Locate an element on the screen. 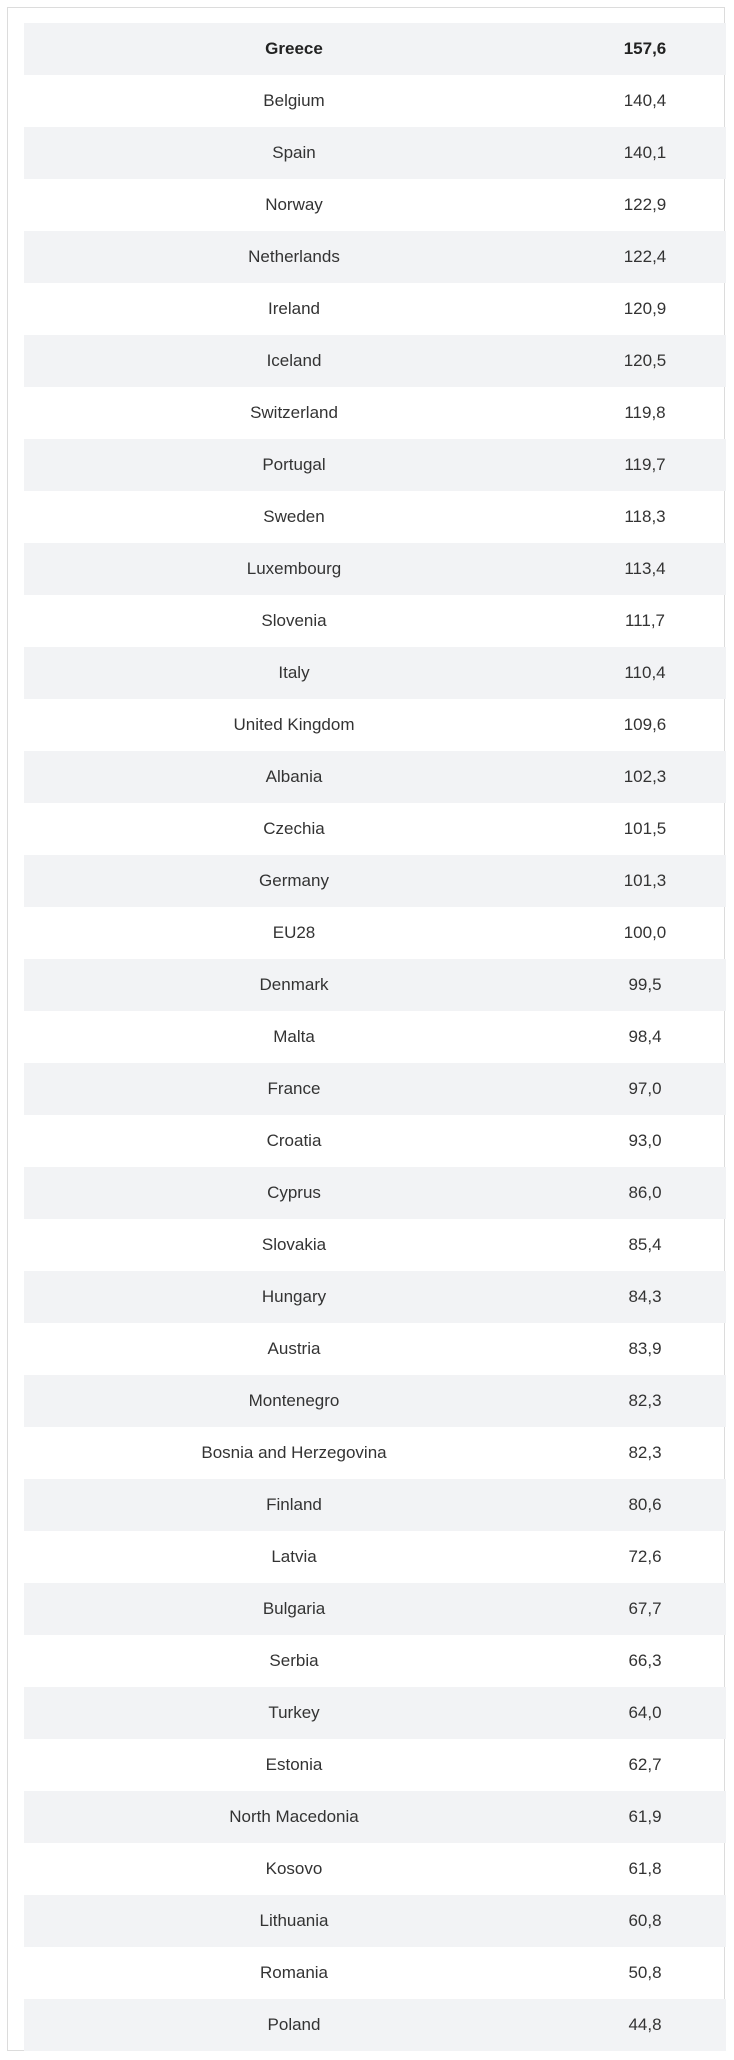 This screenshot has height=2060, width=734. table-row: Lithuania 60,8 is located at coordinates (375, 1921).